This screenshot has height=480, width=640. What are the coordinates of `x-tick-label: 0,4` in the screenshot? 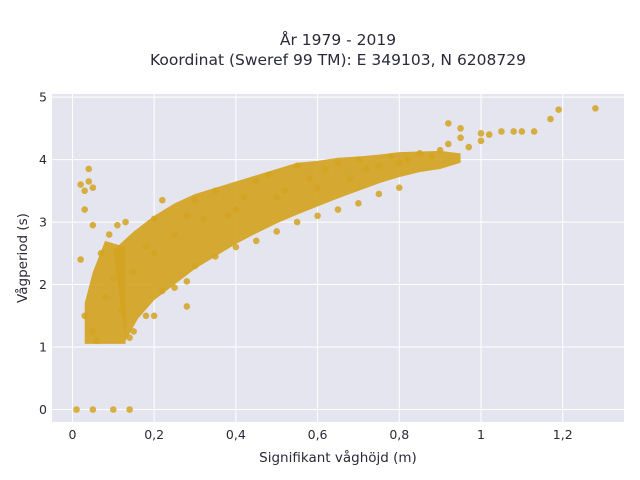 It's located at (236, 434).